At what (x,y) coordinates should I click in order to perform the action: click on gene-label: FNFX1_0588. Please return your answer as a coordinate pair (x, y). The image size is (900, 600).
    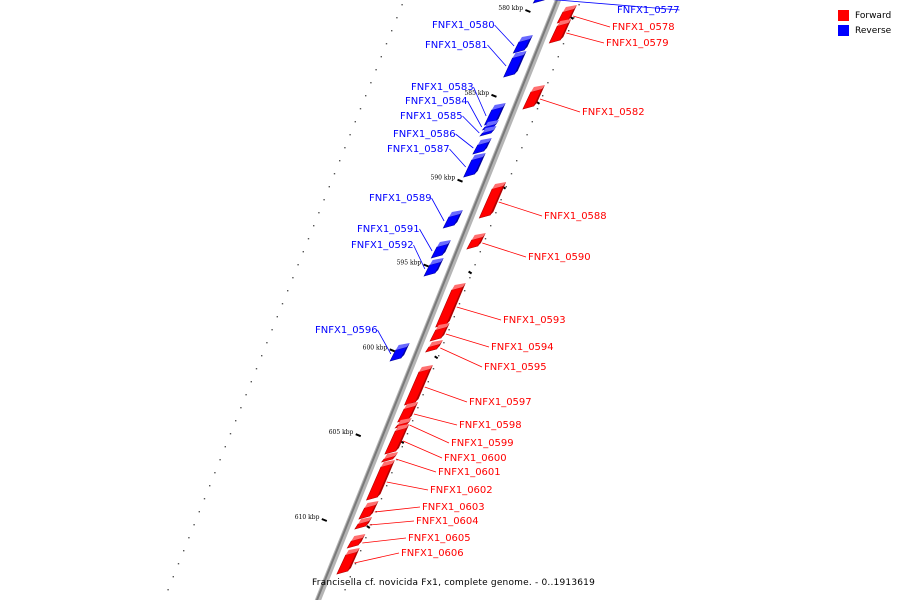
    Looking at the image, I should click on (575, 216).